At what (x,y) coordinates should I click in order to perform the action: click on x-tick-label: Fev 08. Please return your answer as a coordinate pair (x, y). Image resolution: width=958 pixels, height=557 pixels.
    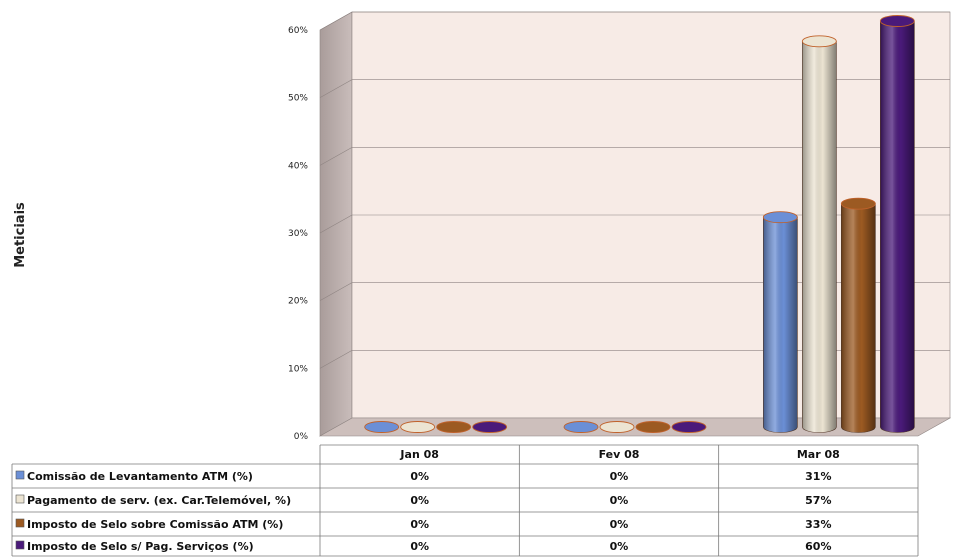
    Looking at the image, I should click on (619, 454).